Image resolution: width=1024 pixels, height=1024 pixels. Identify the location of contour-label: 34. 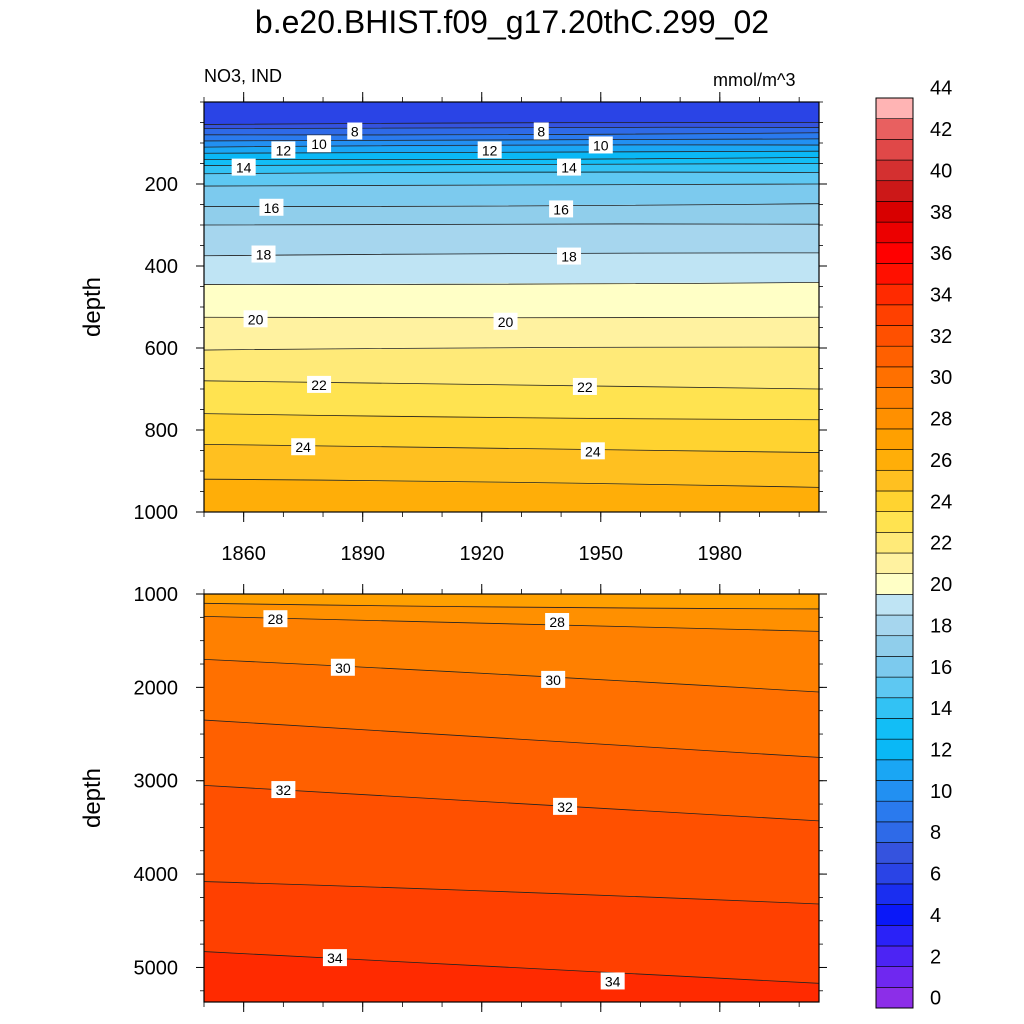
(612, 981).